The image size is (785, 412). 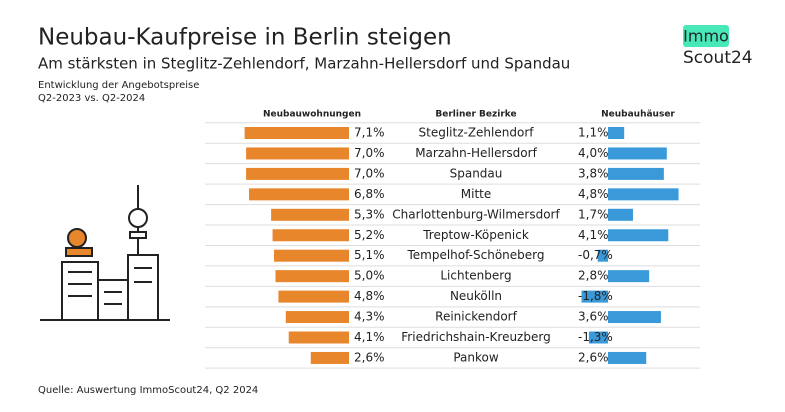 What do you see at coordinates (475, 115) in the screenshot?
I see `column-header: Berliner Bezirke` at bounding box center [475, 115].